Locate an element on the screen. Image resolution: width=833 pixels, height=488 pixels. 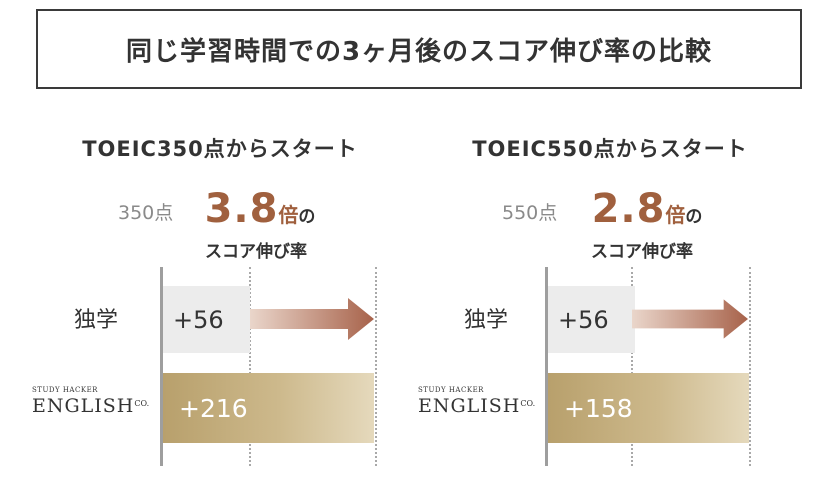
bar-english-co: +158 is located at coordinates (648, 408).